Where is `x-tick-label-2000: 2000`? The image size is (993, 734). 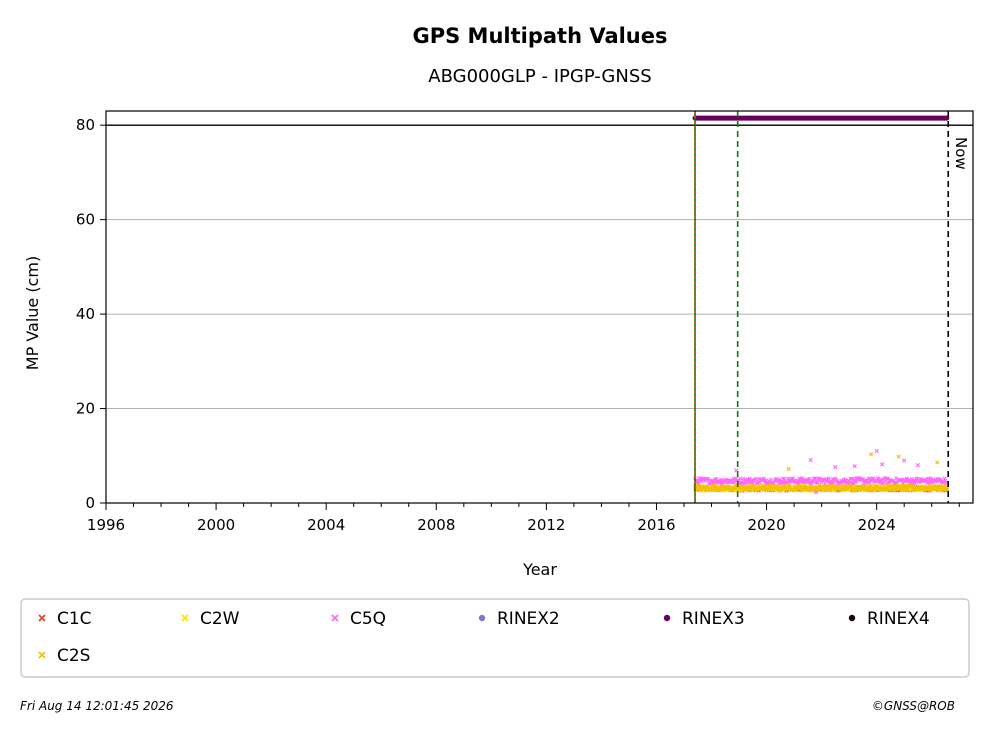 x-tick-label-2000: 2000 is located at coordinates (216, 525).